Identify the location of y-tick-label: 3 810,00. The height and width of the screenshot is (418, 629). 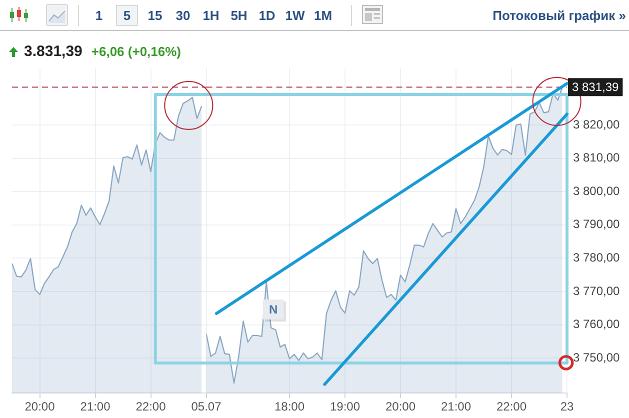
(596, 157).